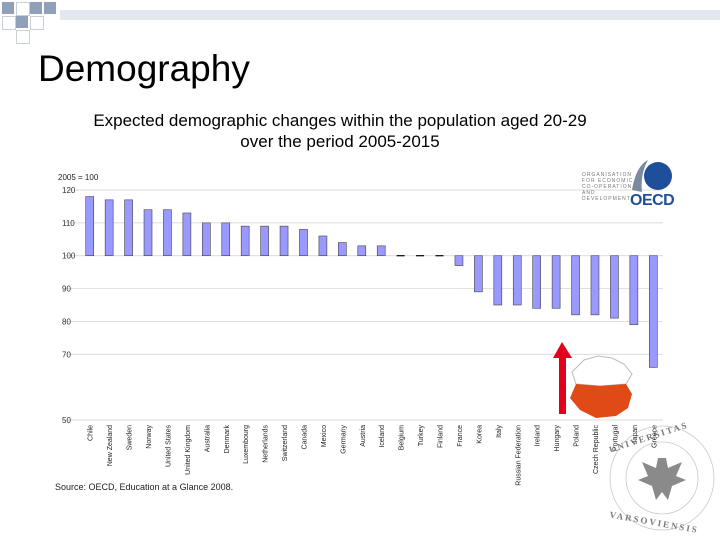 The width and height of the screenshot is (720, 540). Describe the element at coordinates (66, 354) in the screenshot. I see `y-tick-label: 70` at that location.